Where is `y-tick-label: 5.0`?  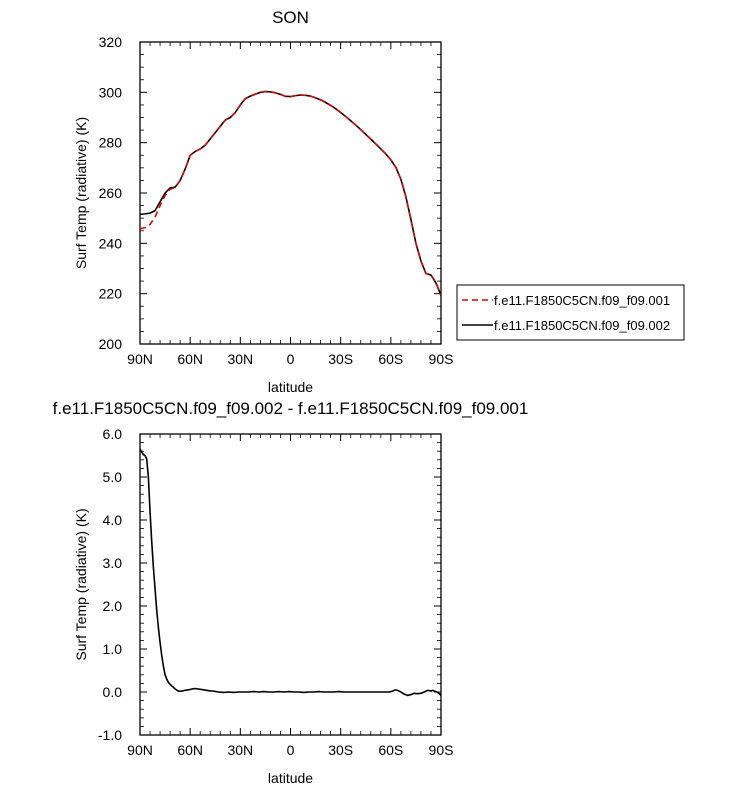 y-tick-label: 5.0 is located at coordinates (113, 477).